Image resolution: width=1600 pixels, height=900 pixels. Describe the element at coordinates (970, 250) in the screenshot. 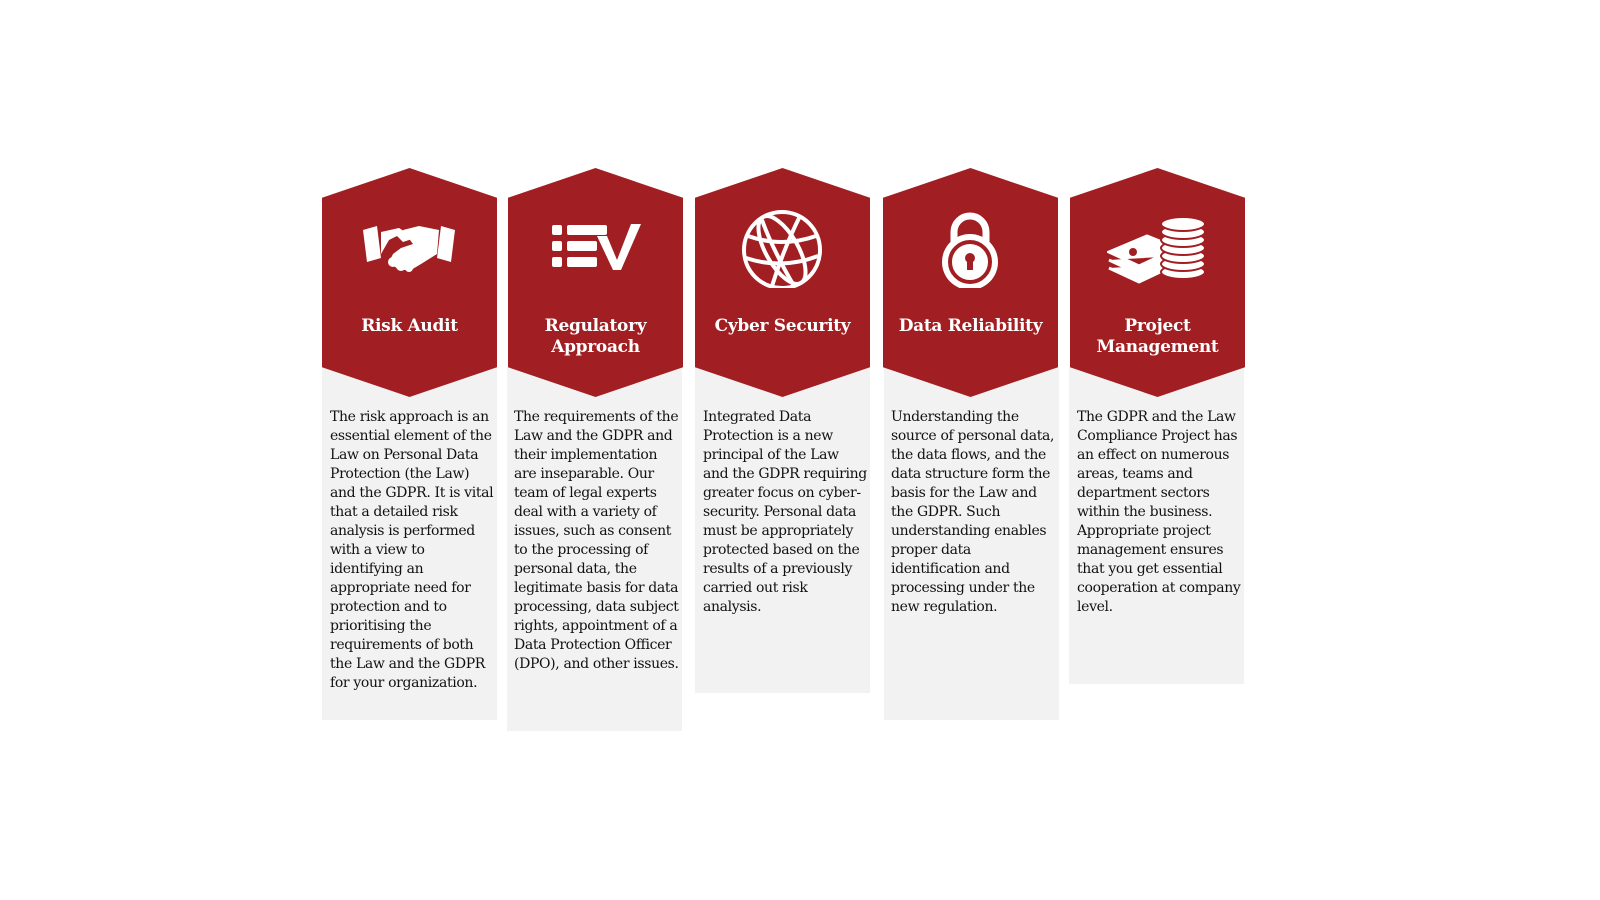

I see `padlock-icon` at that location.